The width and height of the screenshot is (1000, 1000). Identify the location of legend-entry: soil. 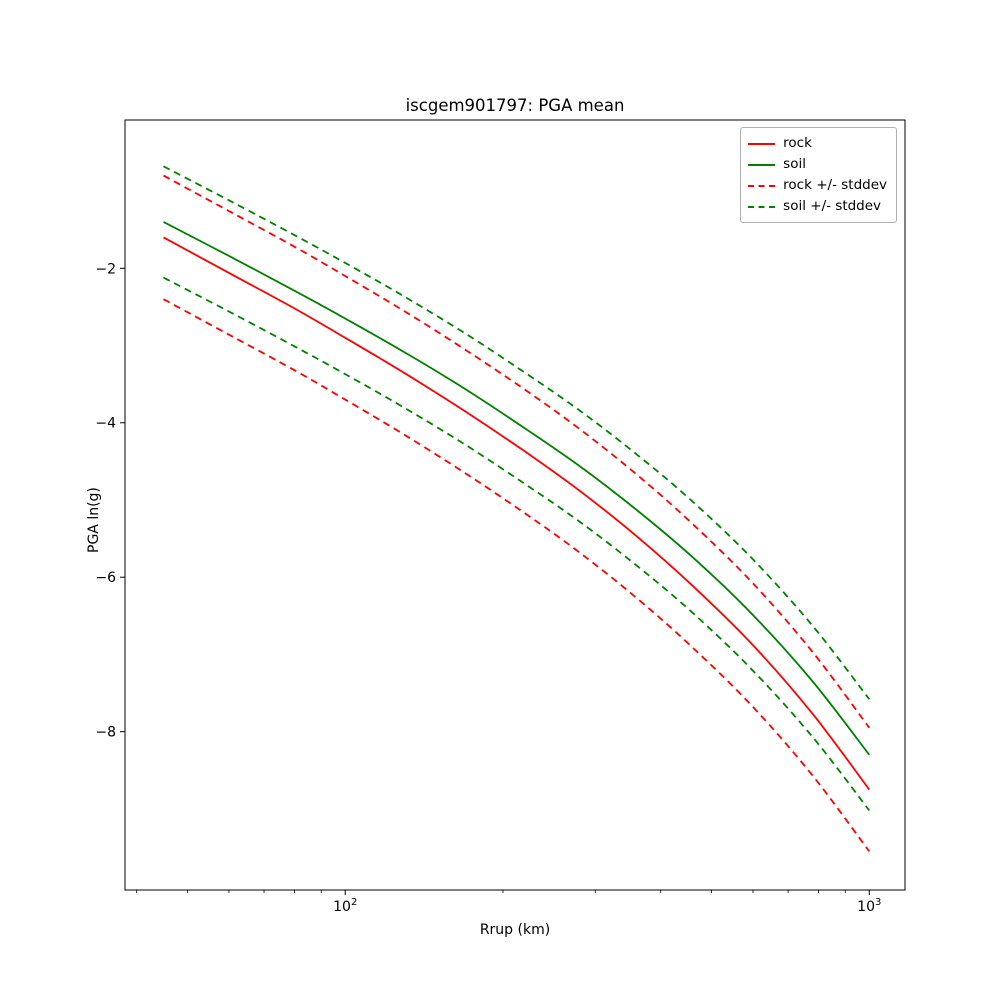
(817, 164).